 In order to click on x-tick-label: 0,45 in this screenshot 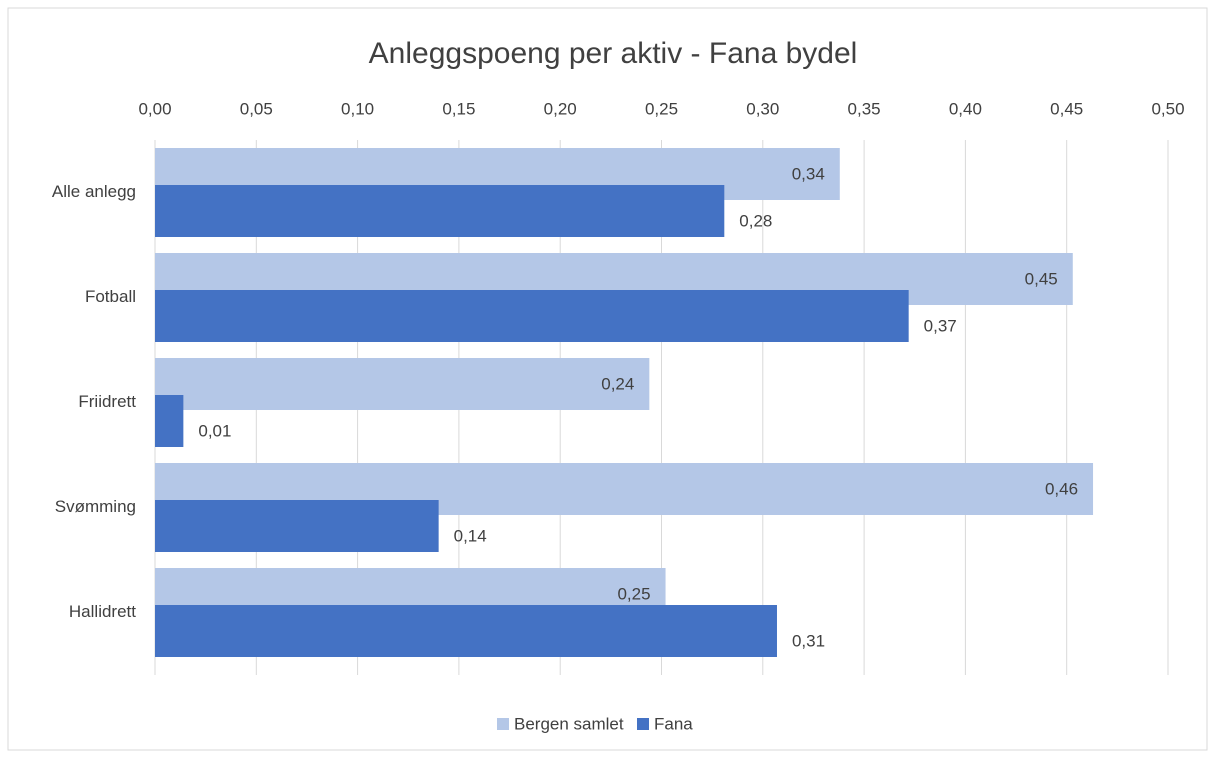, I will do `click(1066, 108)`.